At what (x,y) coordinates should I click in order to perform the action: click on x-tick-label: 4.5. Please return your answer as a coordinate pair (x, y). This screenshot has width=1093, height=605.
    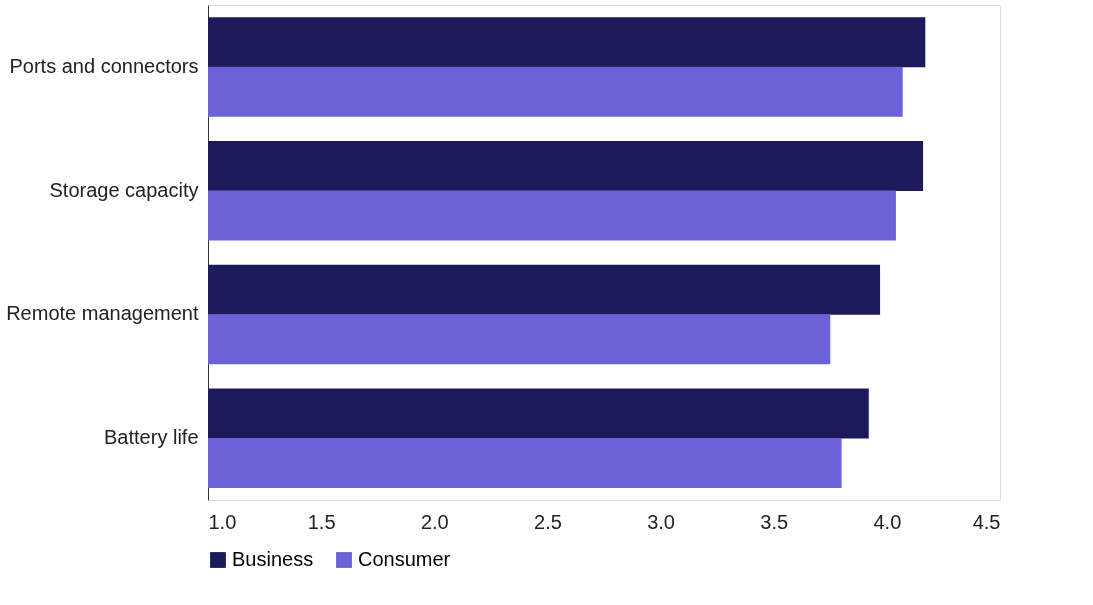
    Looking at the image, I should click on (986, 521).